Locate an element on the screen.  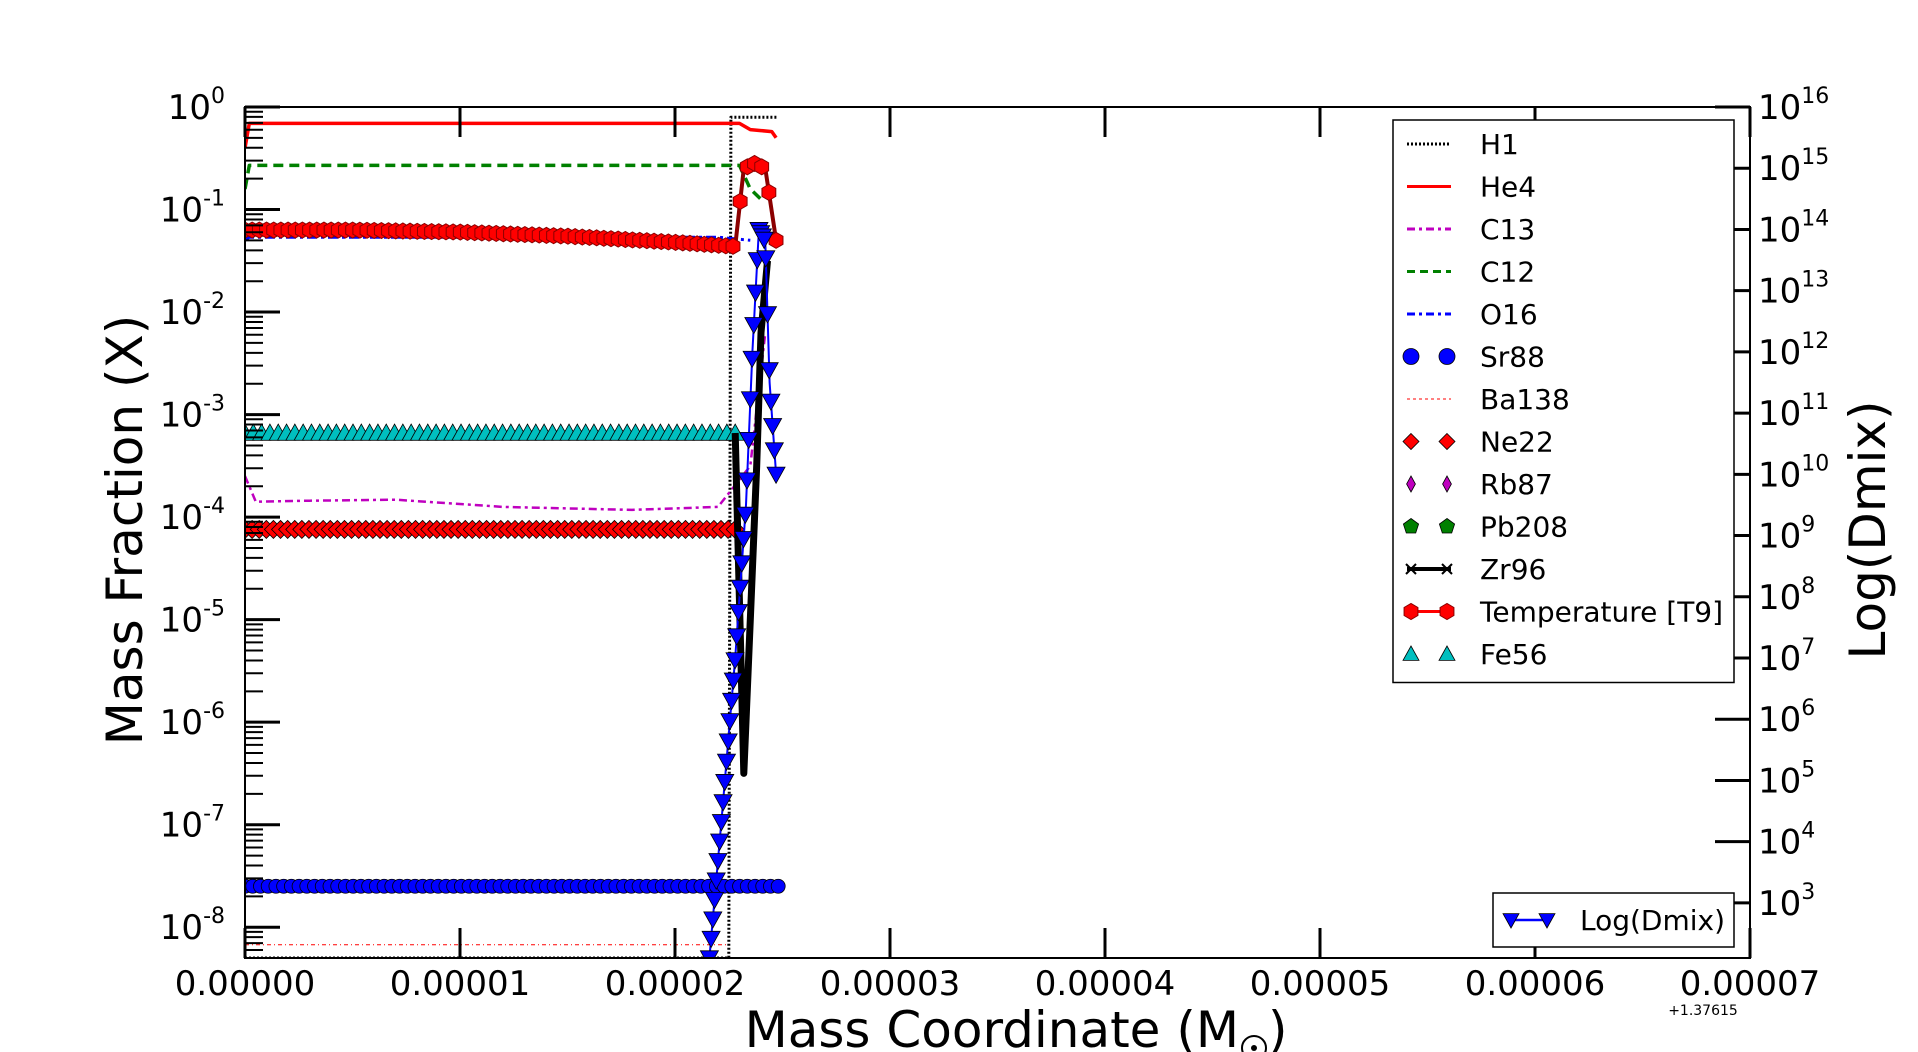
y-right-tick-exponent: 15 is located at coordinates (1815, 157).